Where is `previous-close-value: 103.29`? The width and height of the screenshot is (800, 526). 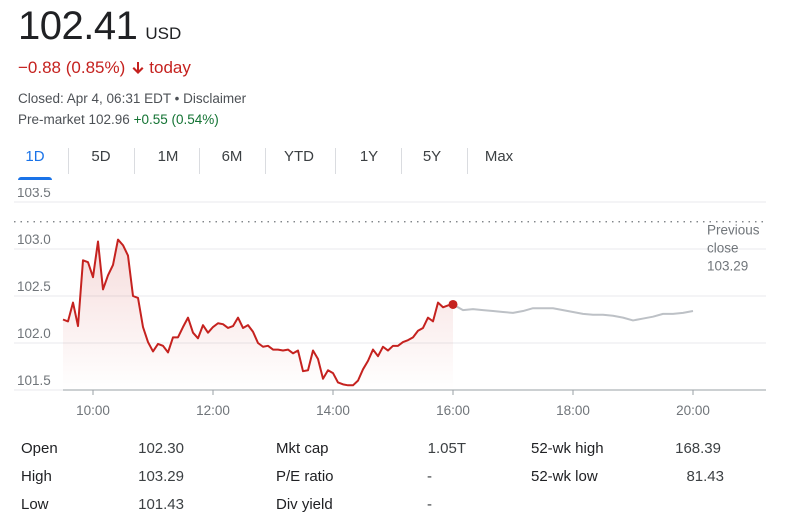
previous-close-value: 103.29 is located at coordinates (727, 266).